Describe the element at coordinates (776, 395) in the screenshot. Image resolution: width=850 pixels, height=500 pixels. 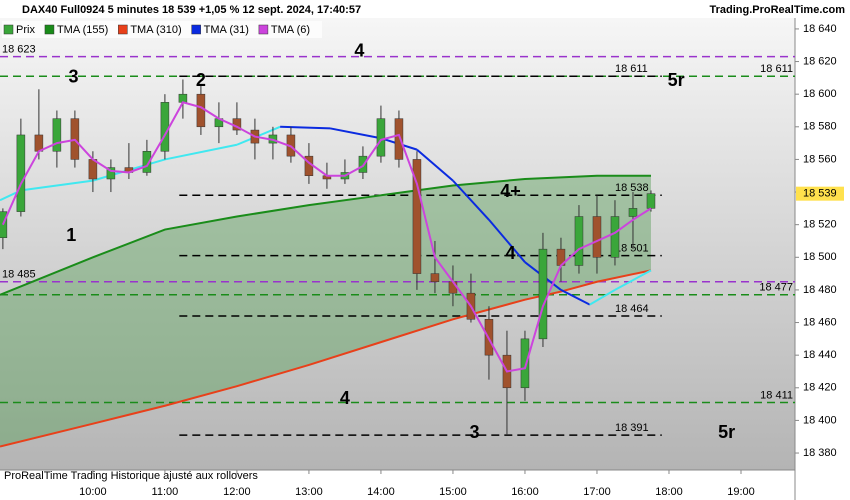
I see `level-label: 18 411` at that location.